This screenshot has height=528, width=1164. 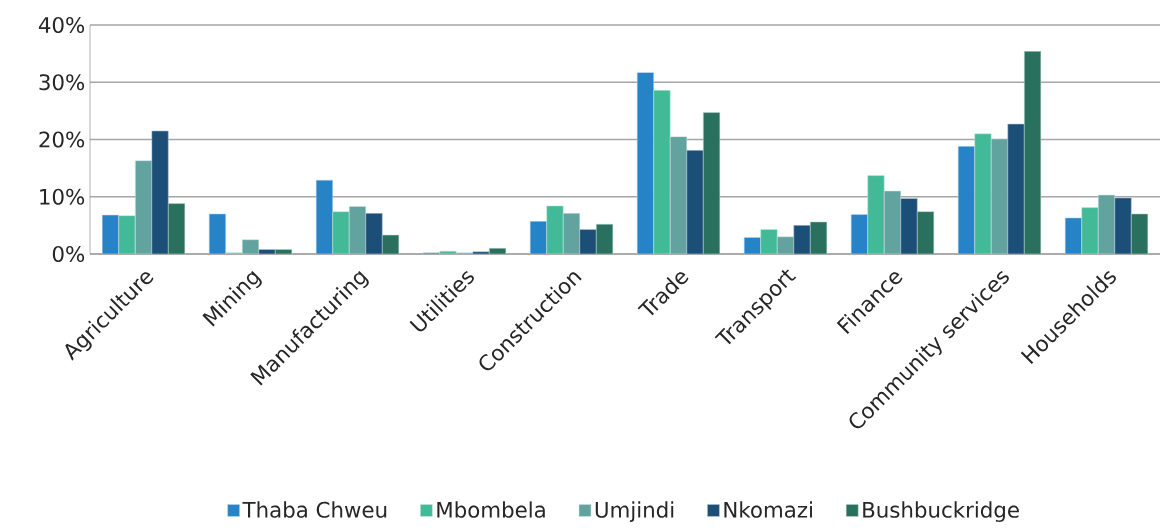 What do you see at coordinates (491, 509) in the screenshot?
I see `legend-label: Mbombela` at bounding box center [491, 509].